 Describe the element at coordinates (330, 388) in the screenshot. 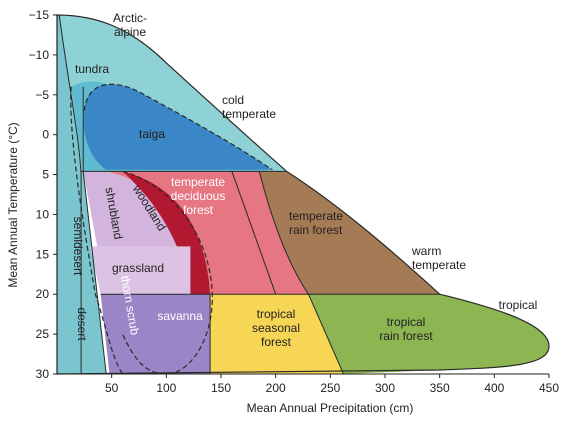

I see `x-tick-label: 250` at that location.